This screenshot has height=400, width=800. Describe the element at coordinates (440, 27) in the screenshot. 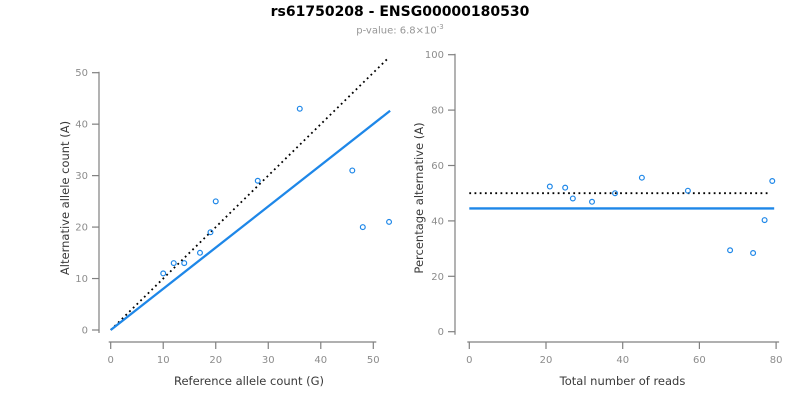

I see `pvalue-exponent: -3` at that location.